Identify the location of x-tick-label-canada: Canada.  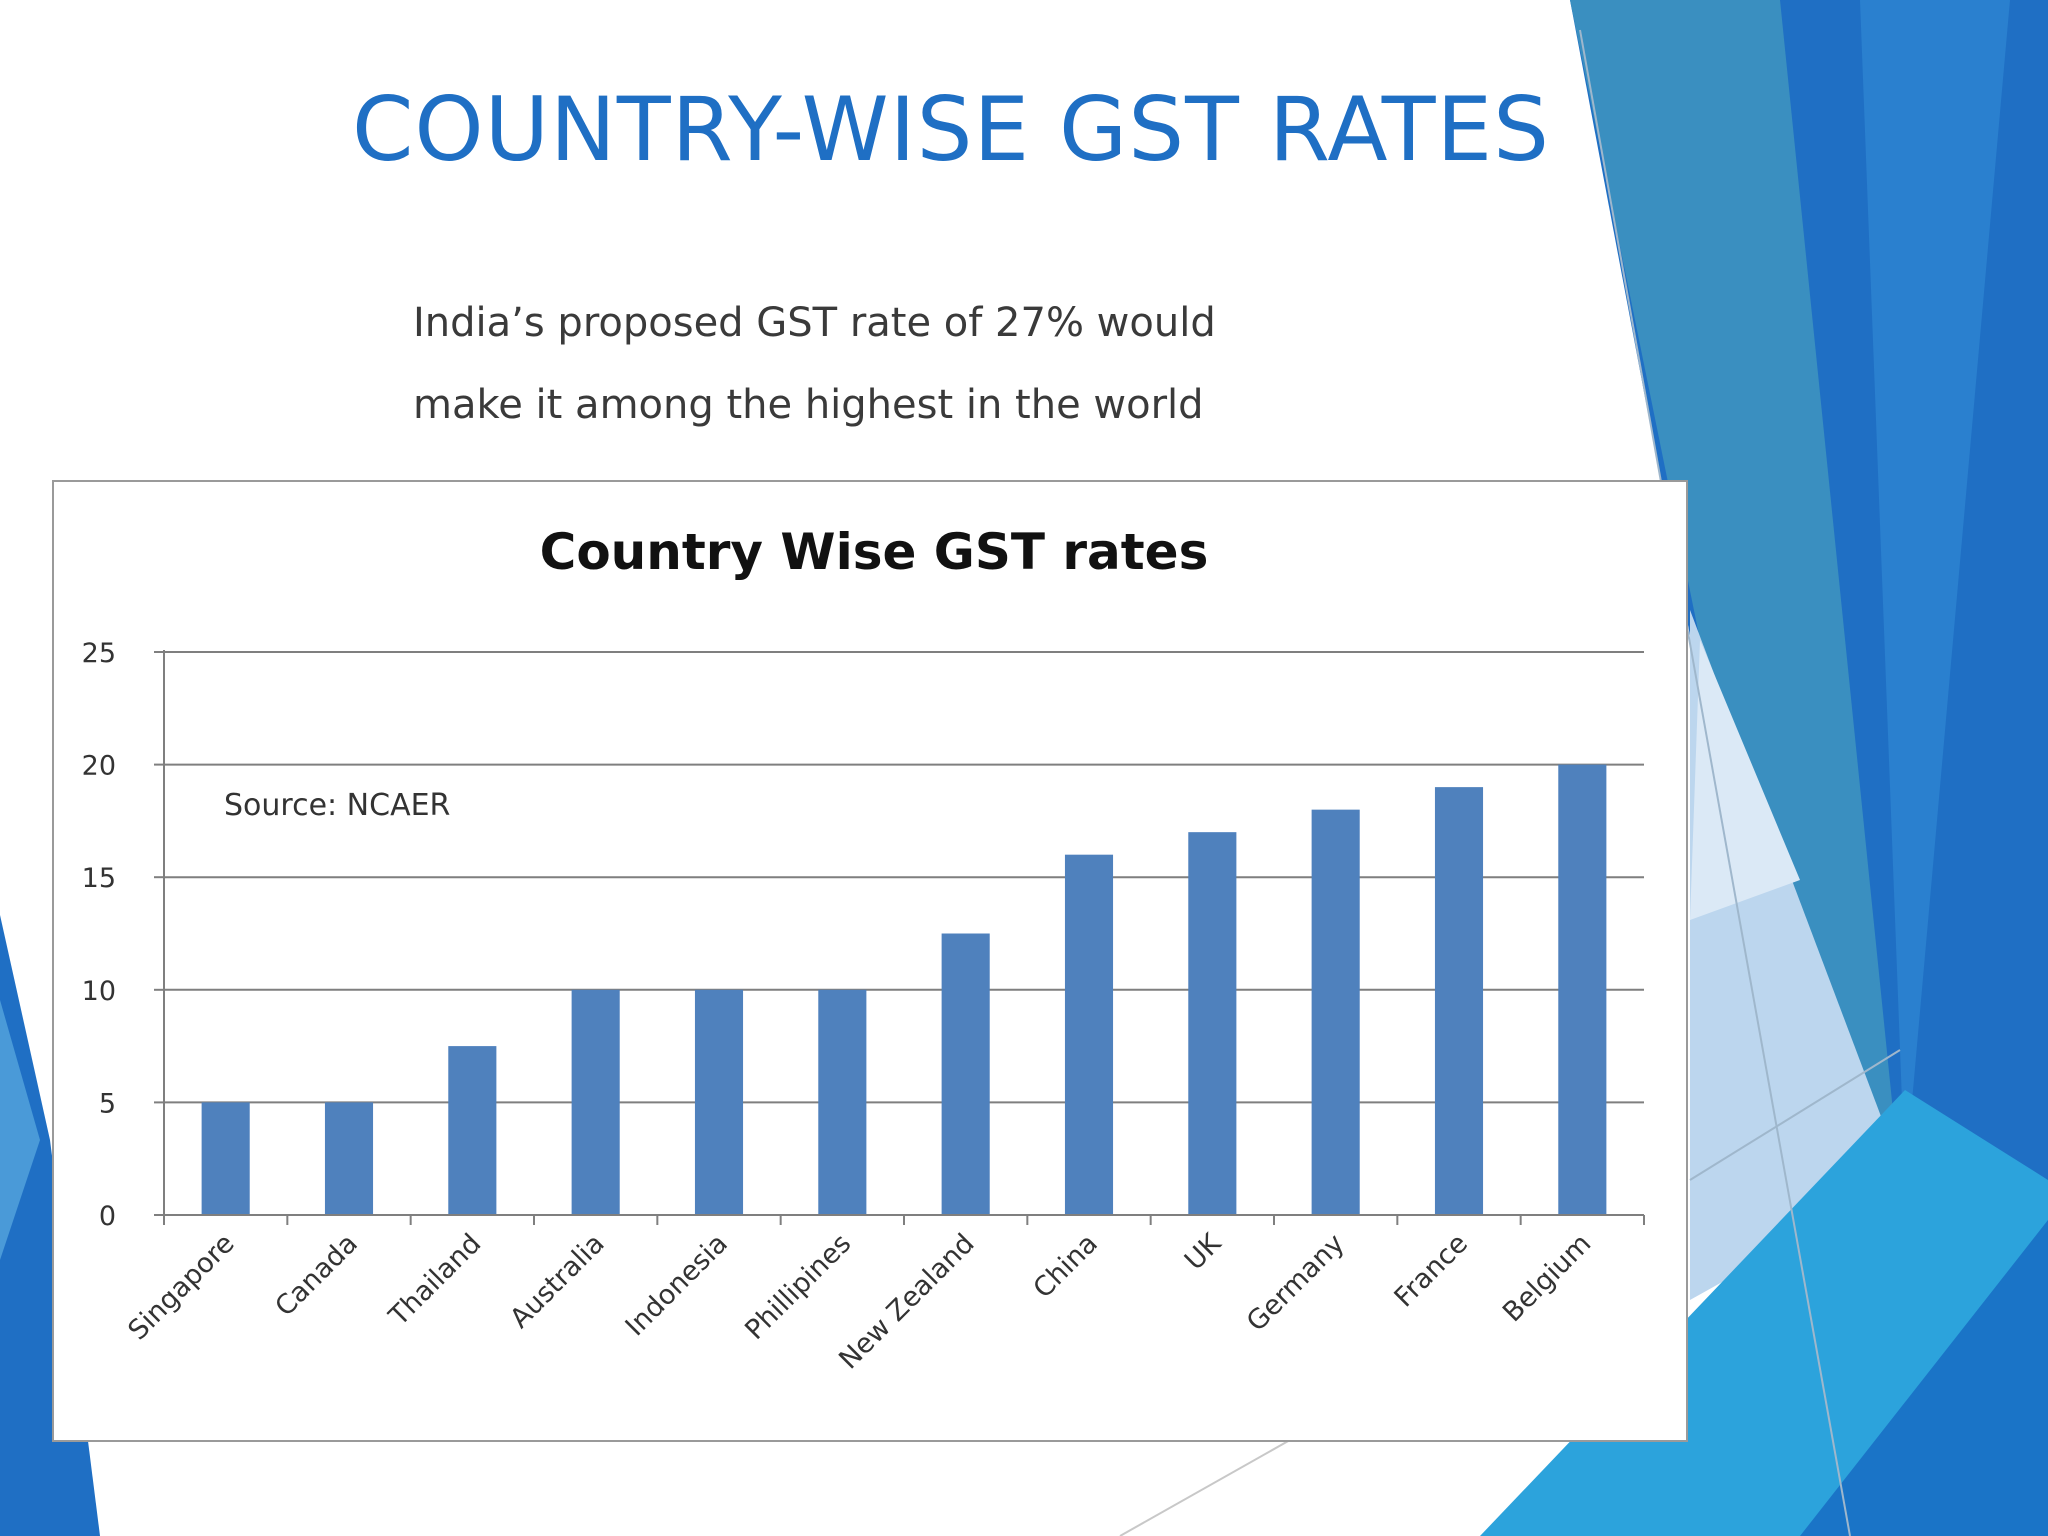
(316, 1275).